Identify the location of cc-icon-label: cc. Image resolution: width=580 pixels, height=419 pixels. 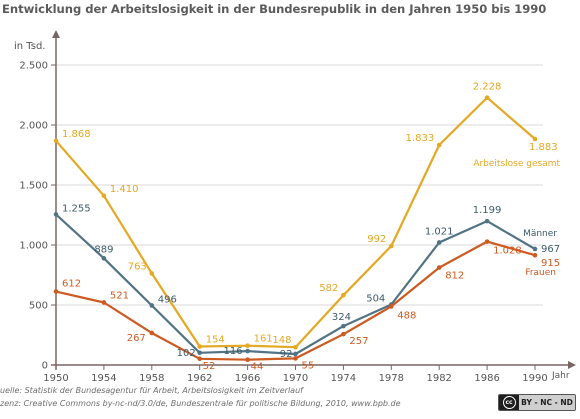
(509, 402).